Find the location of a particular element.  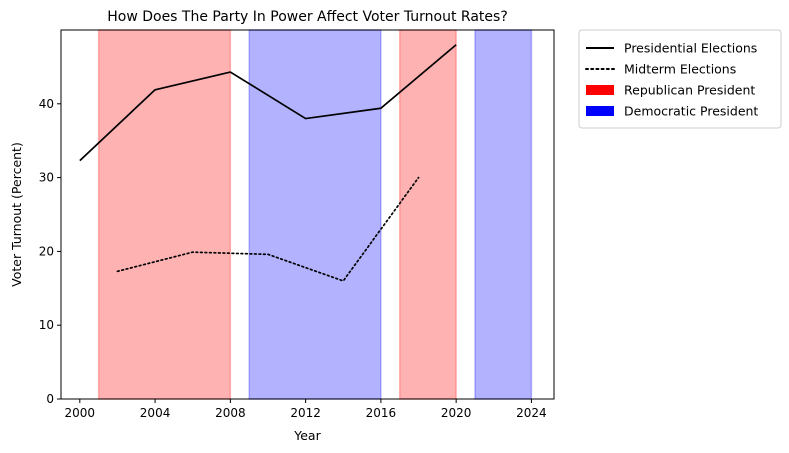

region-republican-president-2017 is located at coordinates (427, 214).